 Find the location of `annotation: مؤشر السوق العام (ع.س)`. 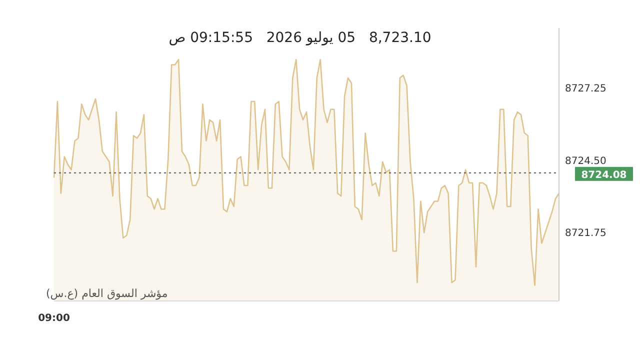

annotation: مؤشر السوق العام (ع.س) is located at coordinates (107, 293).